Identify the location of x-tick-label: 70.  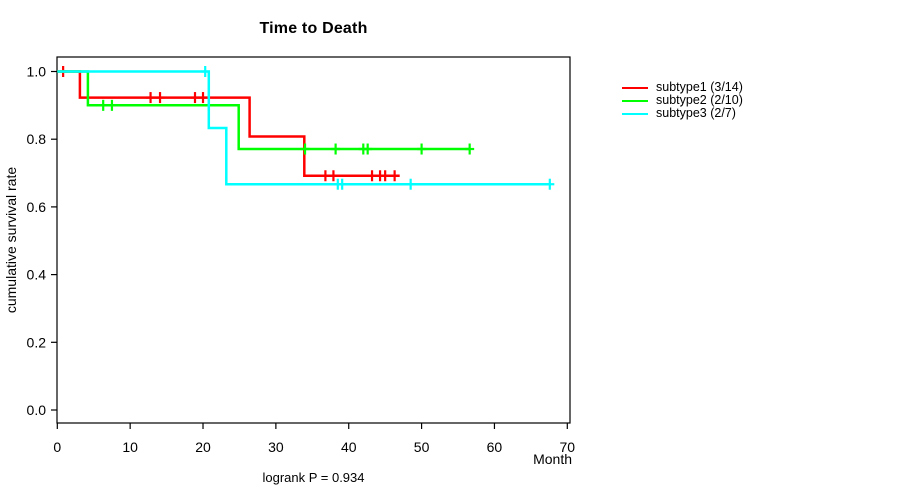
(568, 447).